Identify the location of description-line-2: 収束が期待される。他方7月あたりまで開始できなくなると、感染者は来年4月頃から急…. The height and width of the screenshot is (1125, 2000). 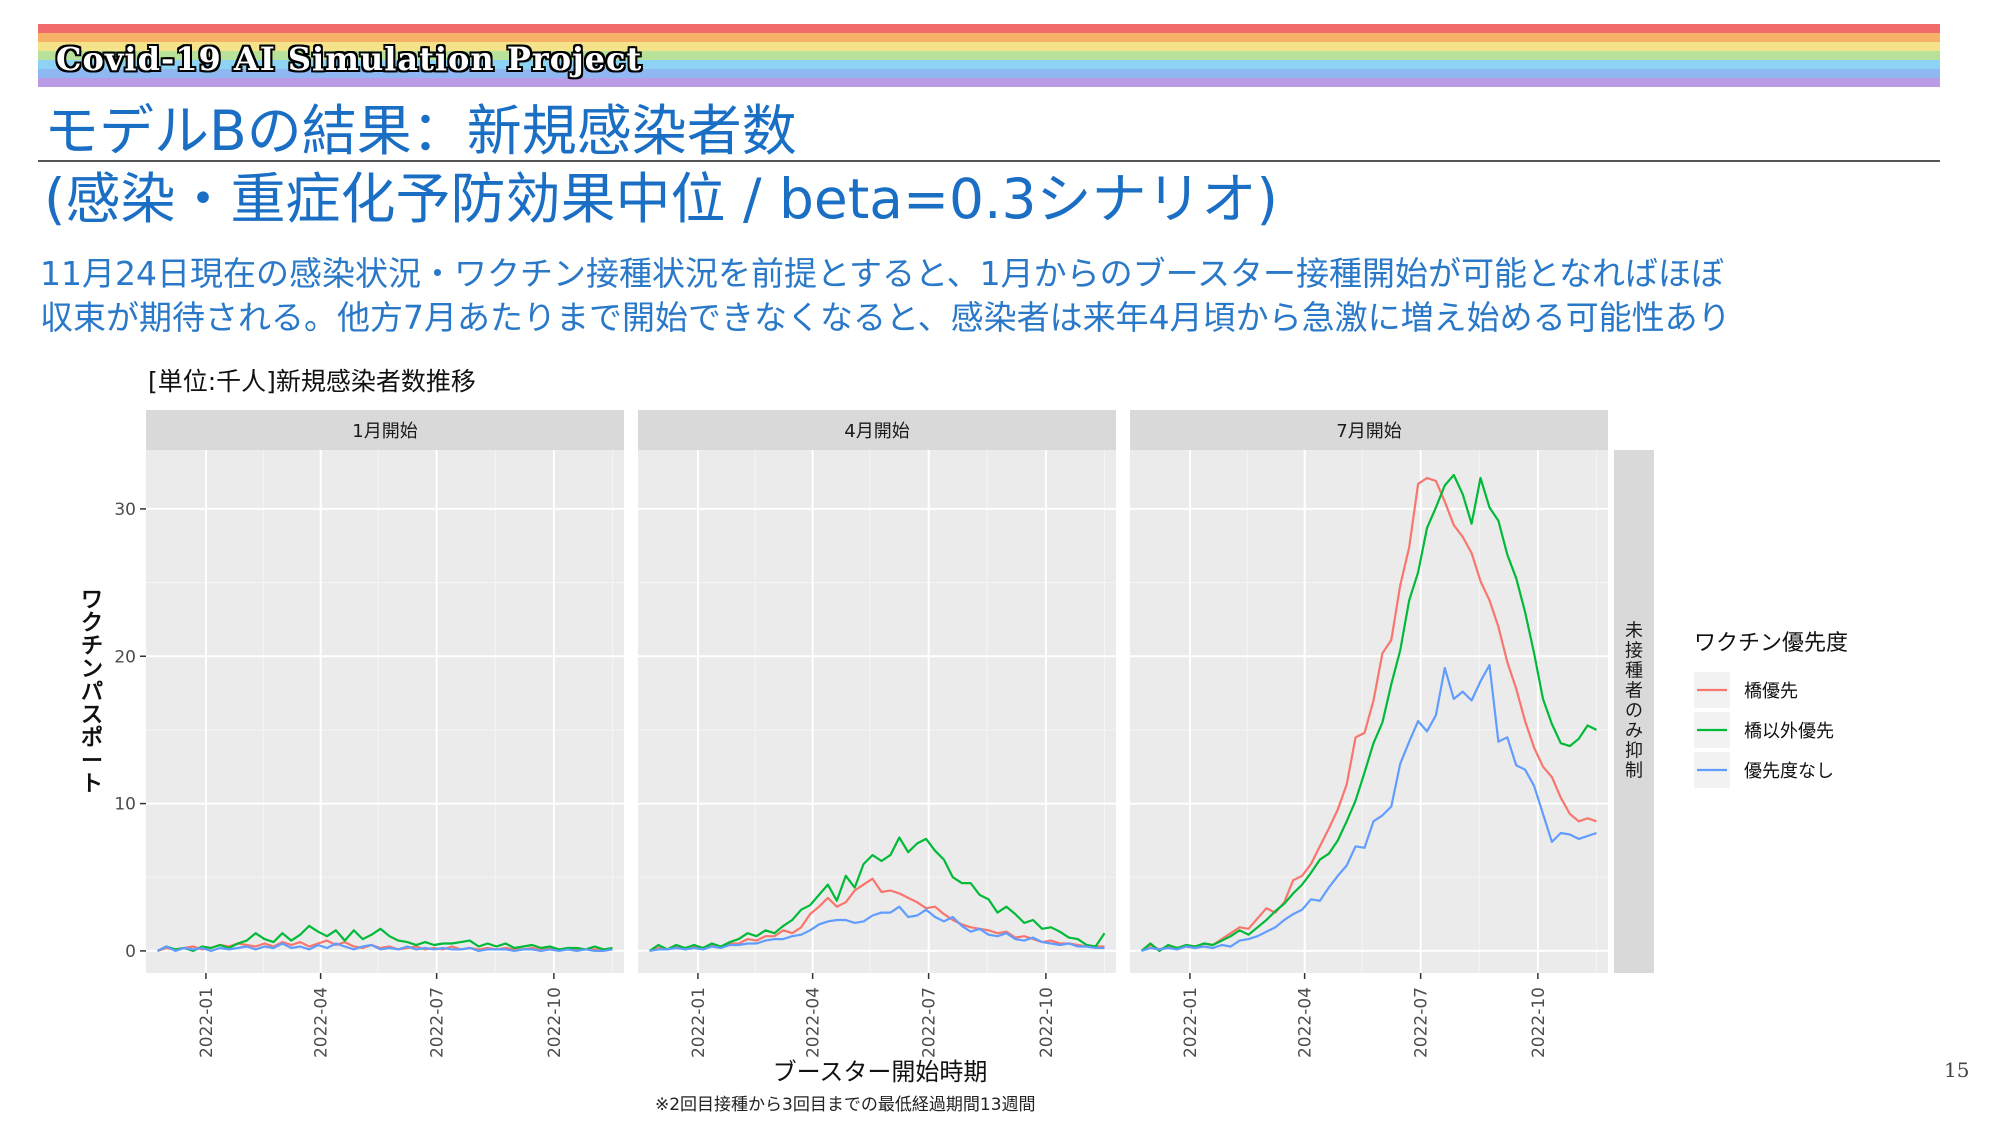
(885, 317).